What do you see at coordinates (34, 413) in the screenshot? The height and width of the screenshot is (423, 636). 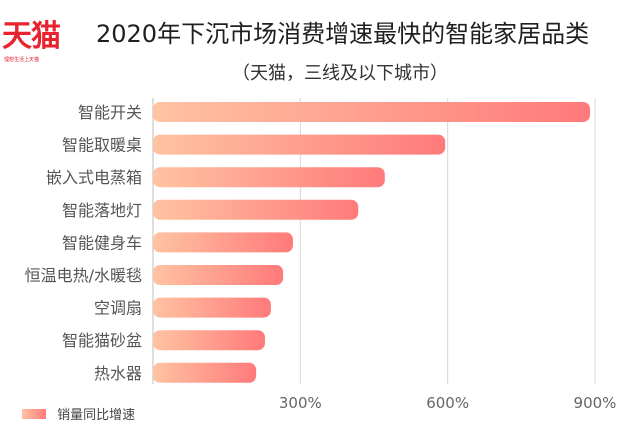 I see `legend-swatch` at bounding box center [34, 413].